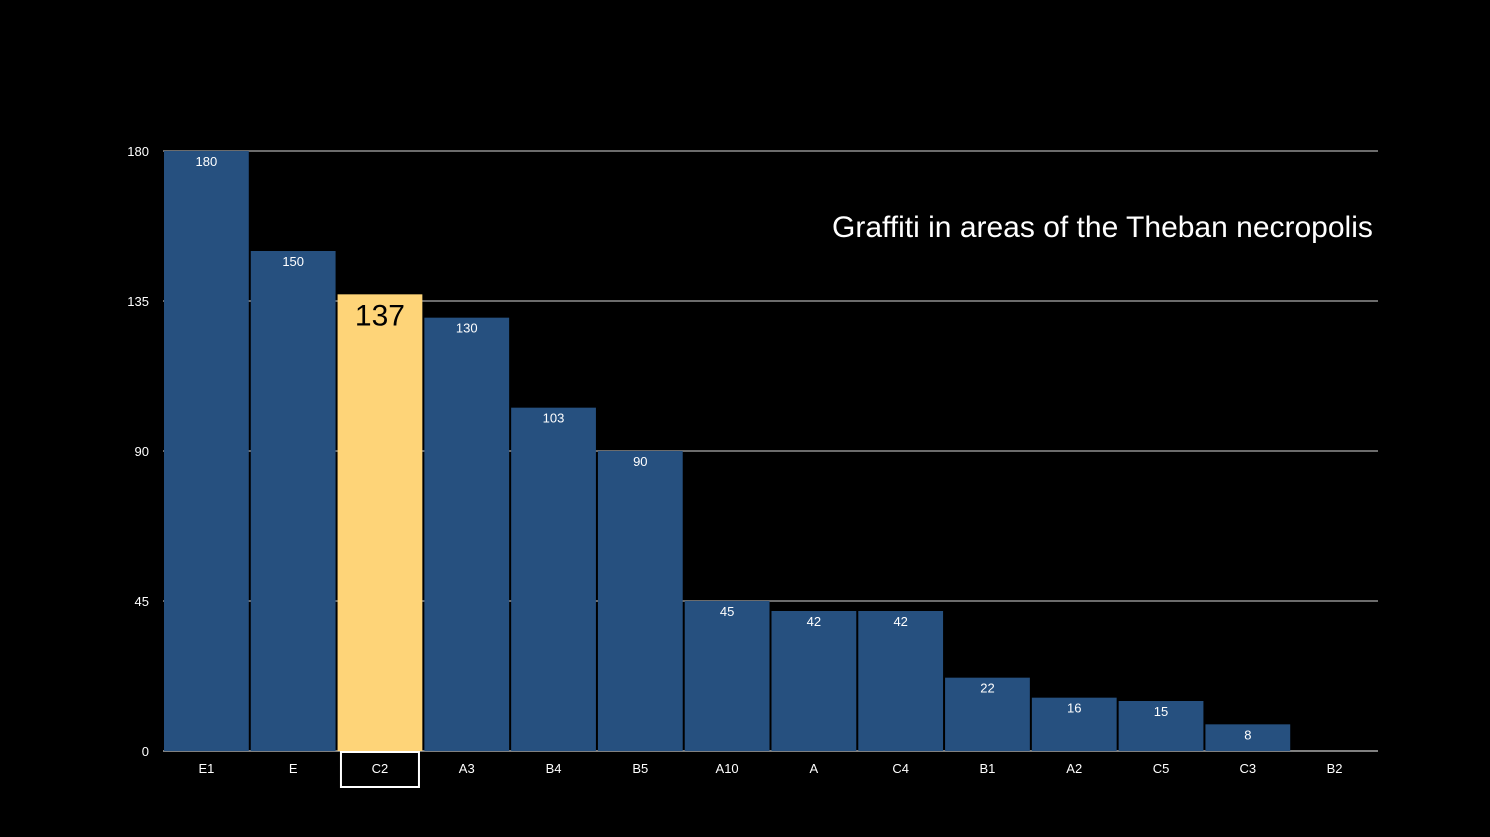 The height and width of the screenshot is (837, 1490). Describe the element at coordinates (814, 768) in the screenshot. I see `x-tick-label: A` at that location.